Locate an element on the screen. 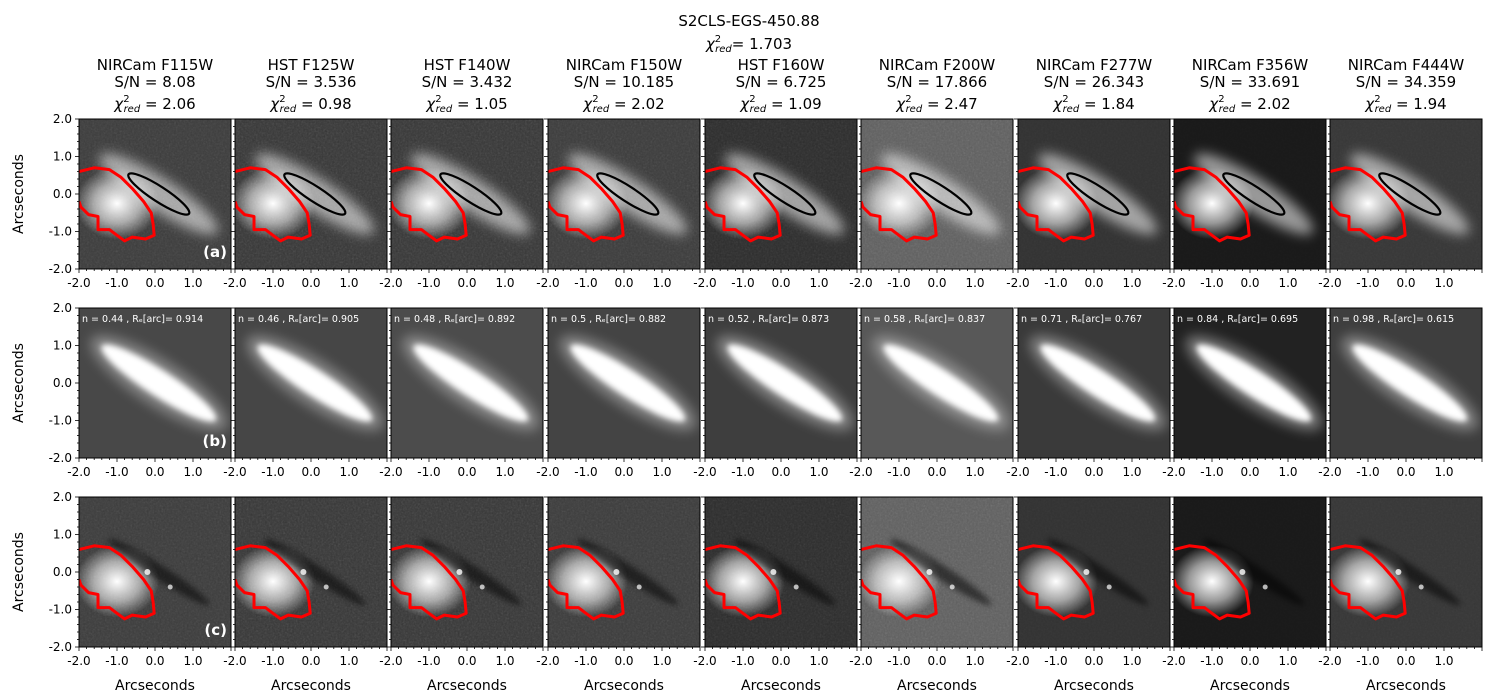 The width and height of the screenshot is (1500, 700). band-chi2: χ2 red = 0.98 is located at coordinates (310, 104).